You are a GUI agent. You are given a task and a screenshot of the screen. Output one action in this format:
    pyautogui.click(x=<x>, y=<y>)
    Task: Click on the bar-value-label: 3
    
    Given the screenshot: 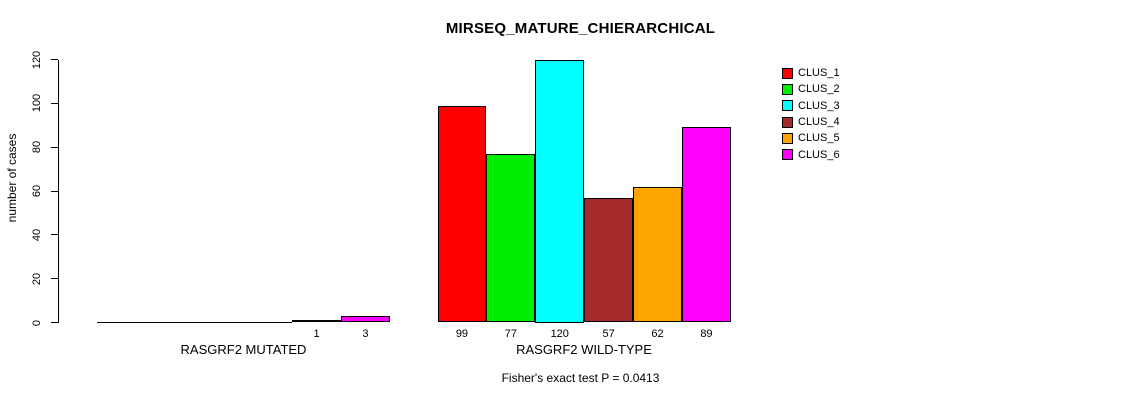 What is the action you would take?
    pyautogui.click(x=365, y=334)
    